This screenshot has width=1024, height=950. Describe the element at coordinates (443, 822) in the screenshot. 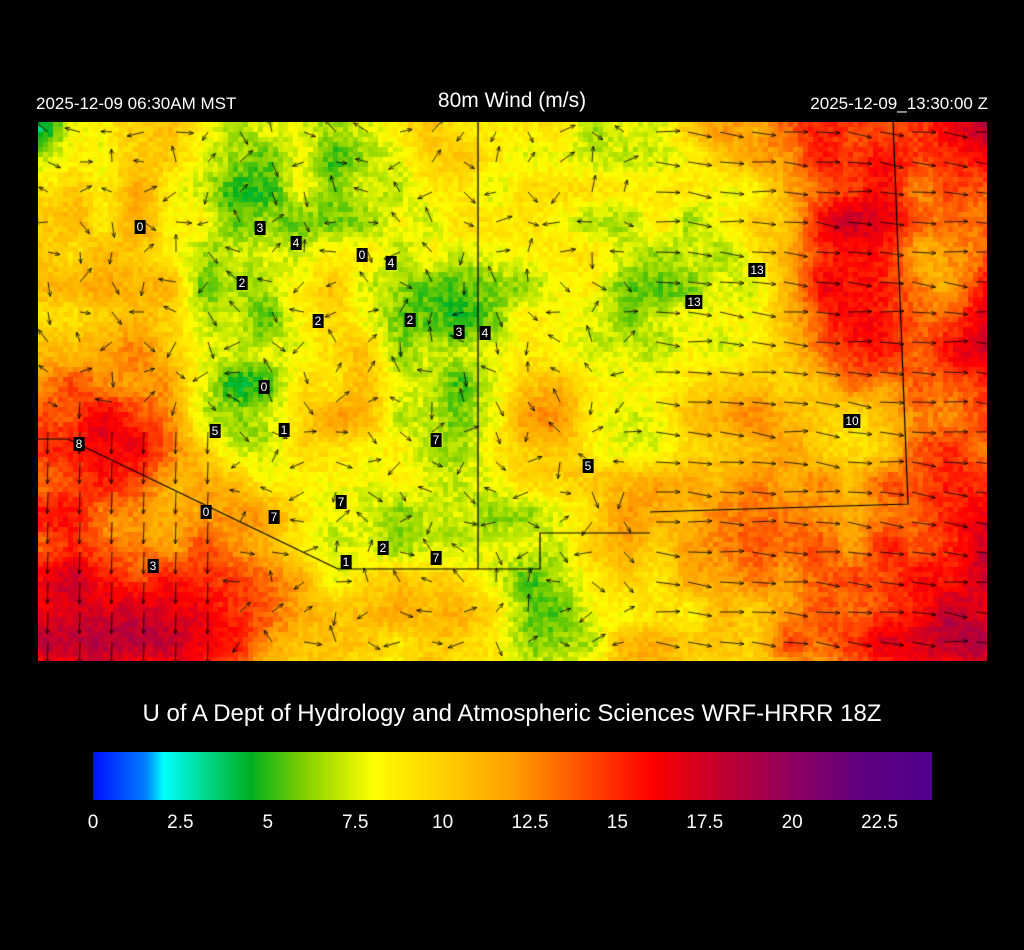

I see `colorbar-tick: 10` at that location.